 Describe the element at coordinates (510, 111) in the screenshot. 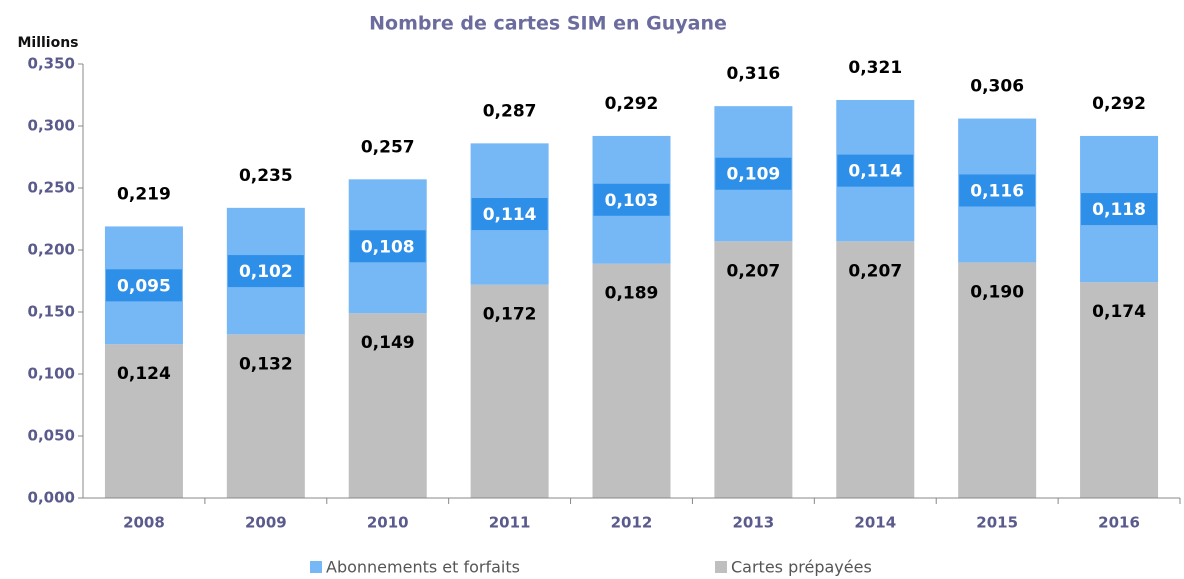

I see `total-label: 0,287` at that location.